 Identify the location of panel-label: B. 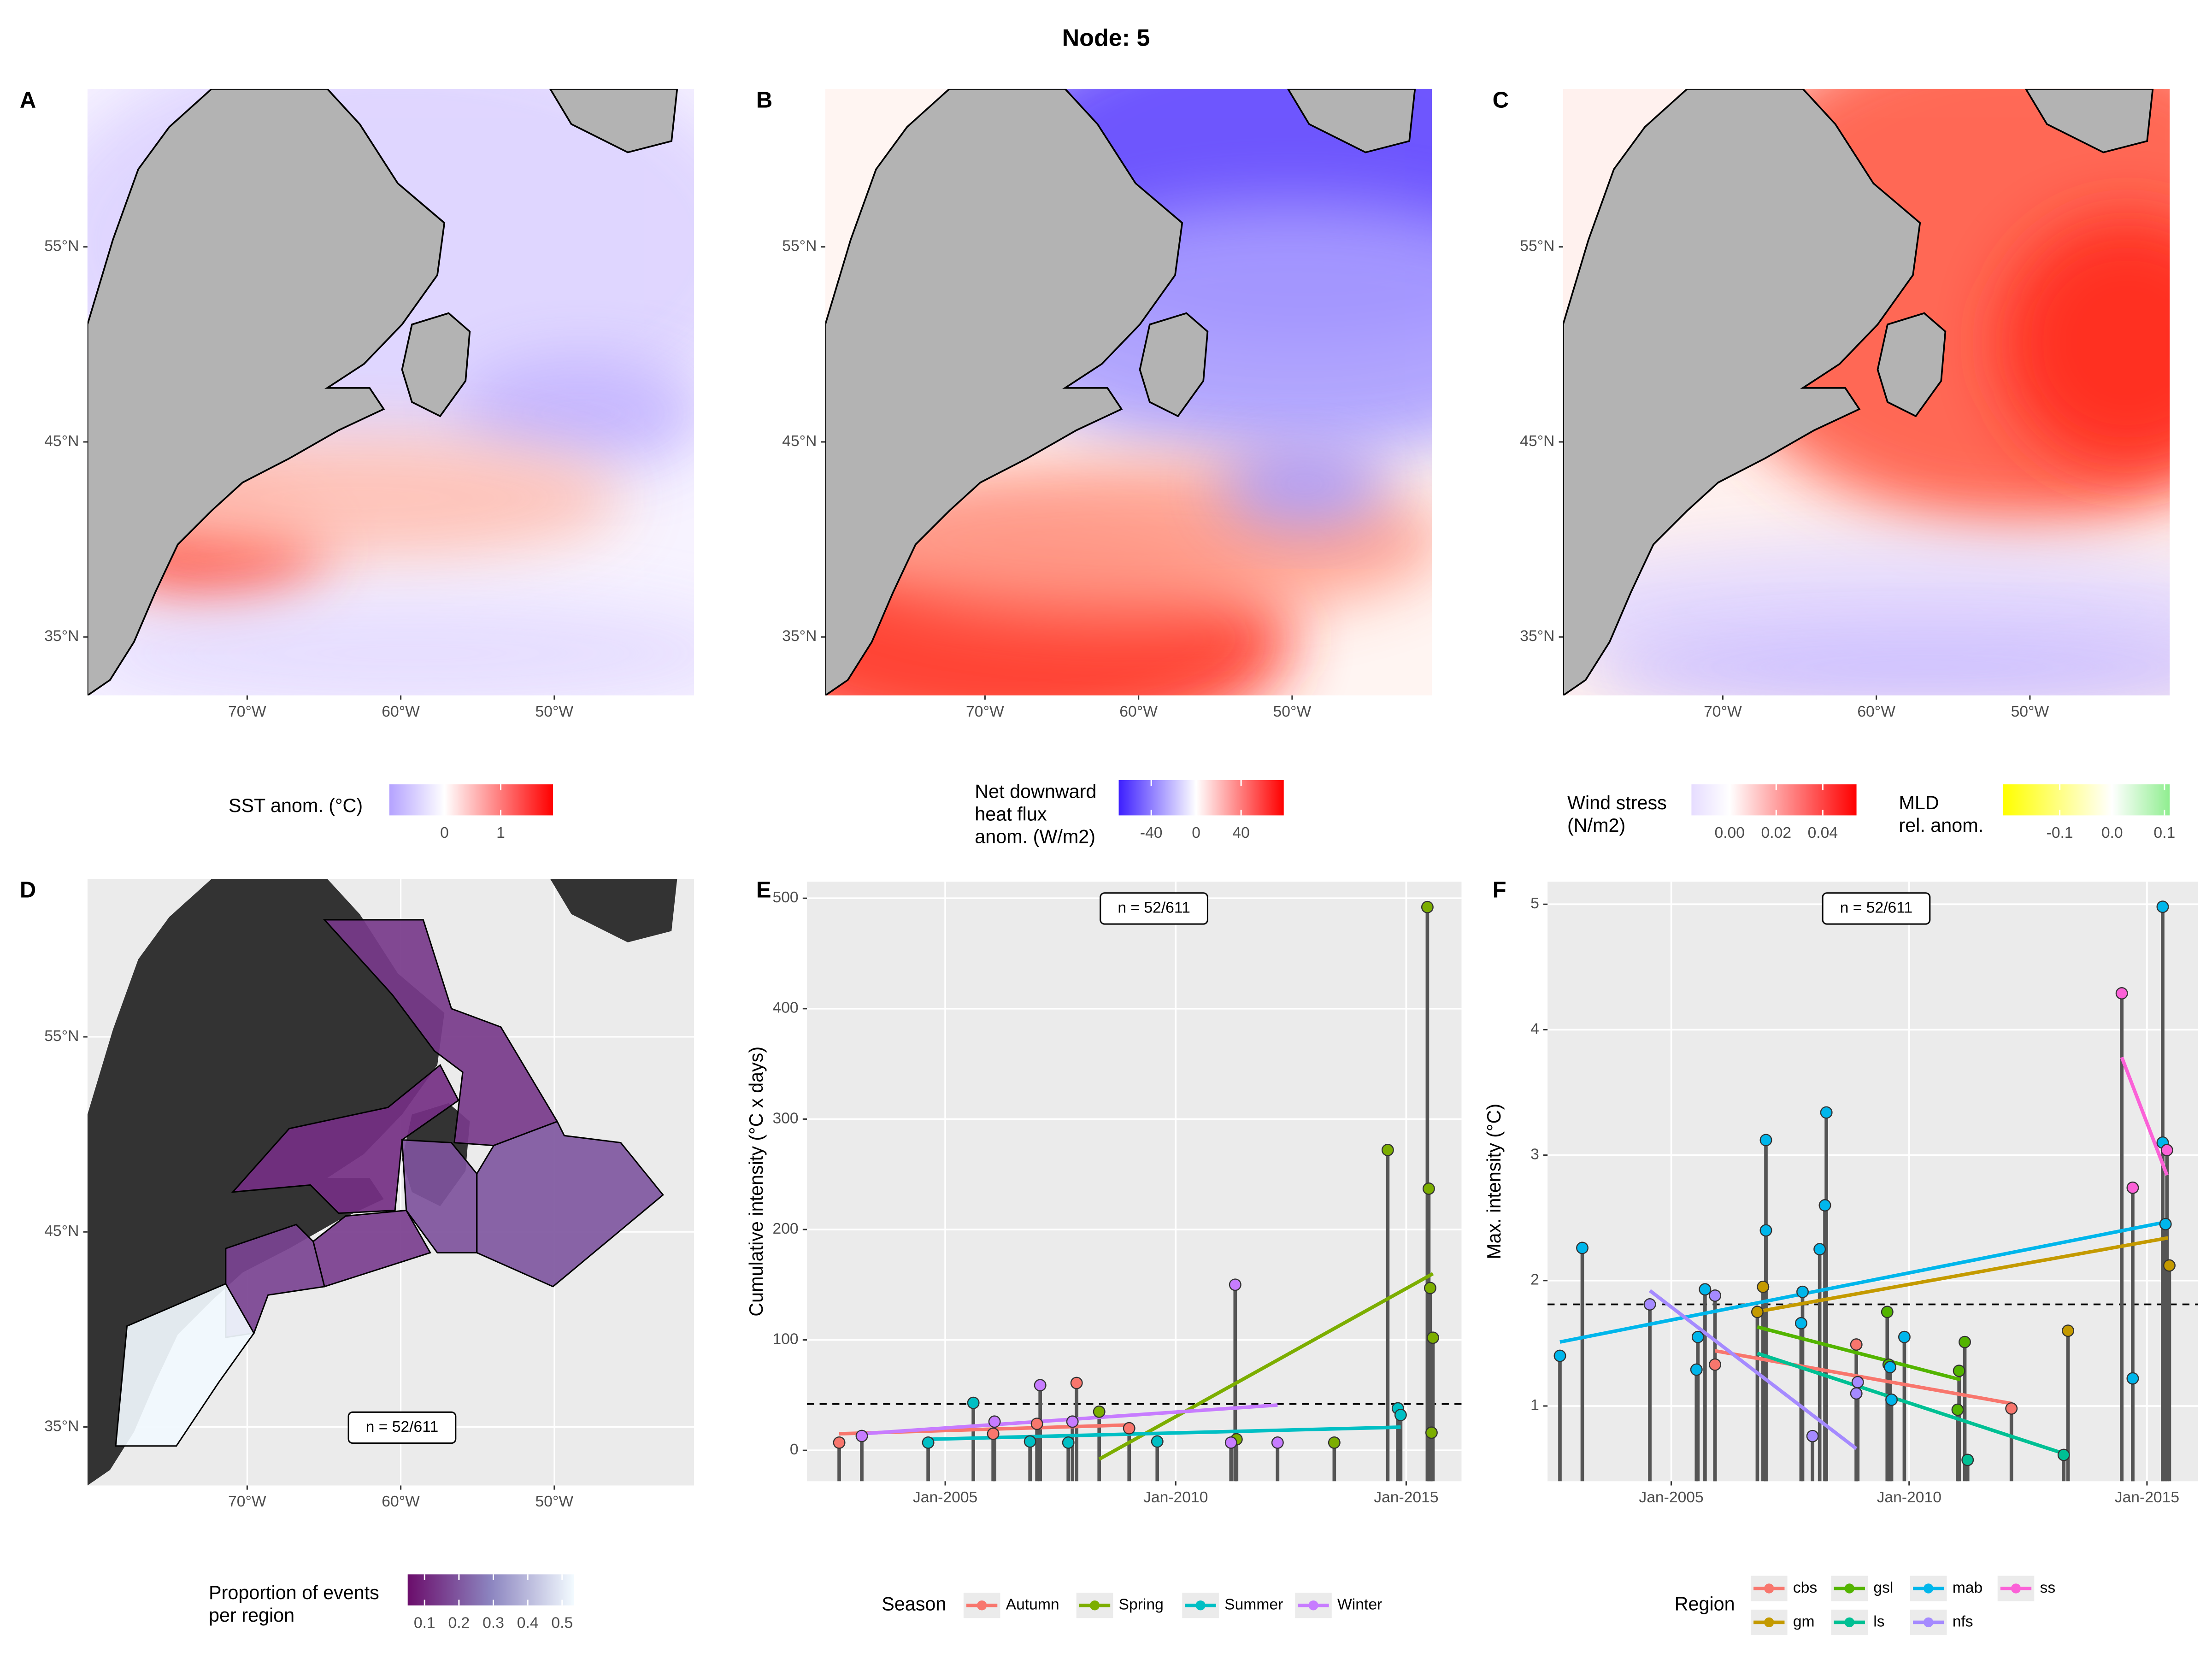
(764, 100).